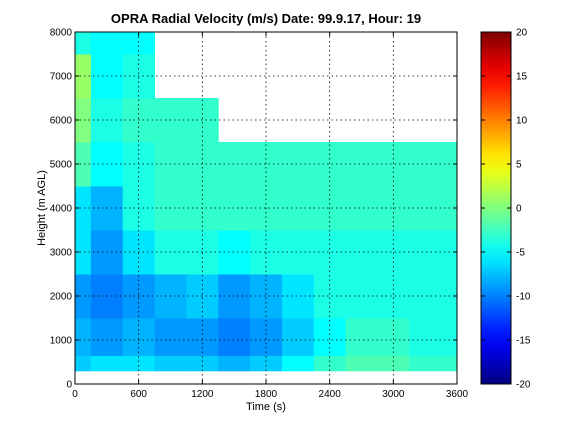 This screenshot has width=576, height=432. What do you see at coordinates (61, 33) in the screenshot?
I see `y-tick-label: 8000` at bounding box center [61, 33].